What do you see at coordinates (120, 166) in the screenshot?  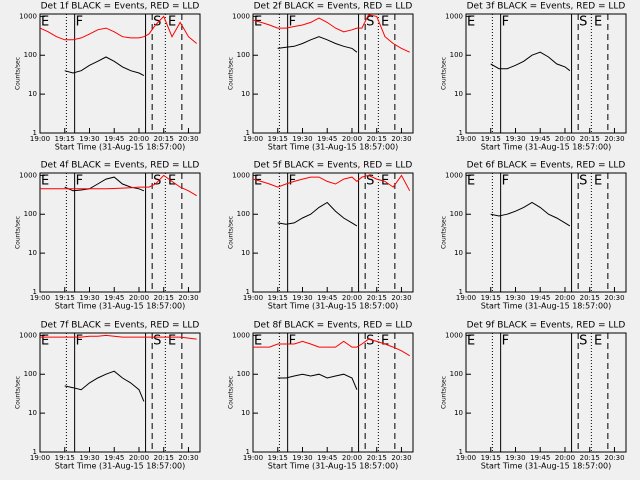 I see `panel-title: Det 4f BLACK = Events, RED = LLD` at bounding box center [120, 166].